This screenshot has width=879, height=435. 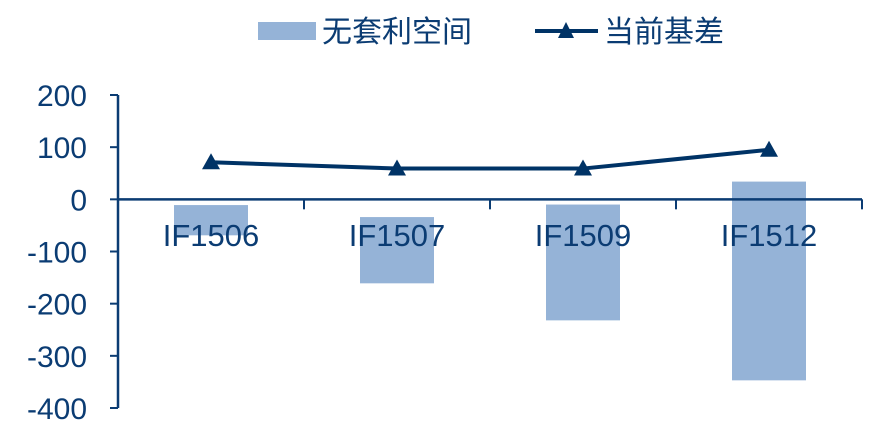 I want to click on y-tick-label: 0, so click(x=78, y=200).